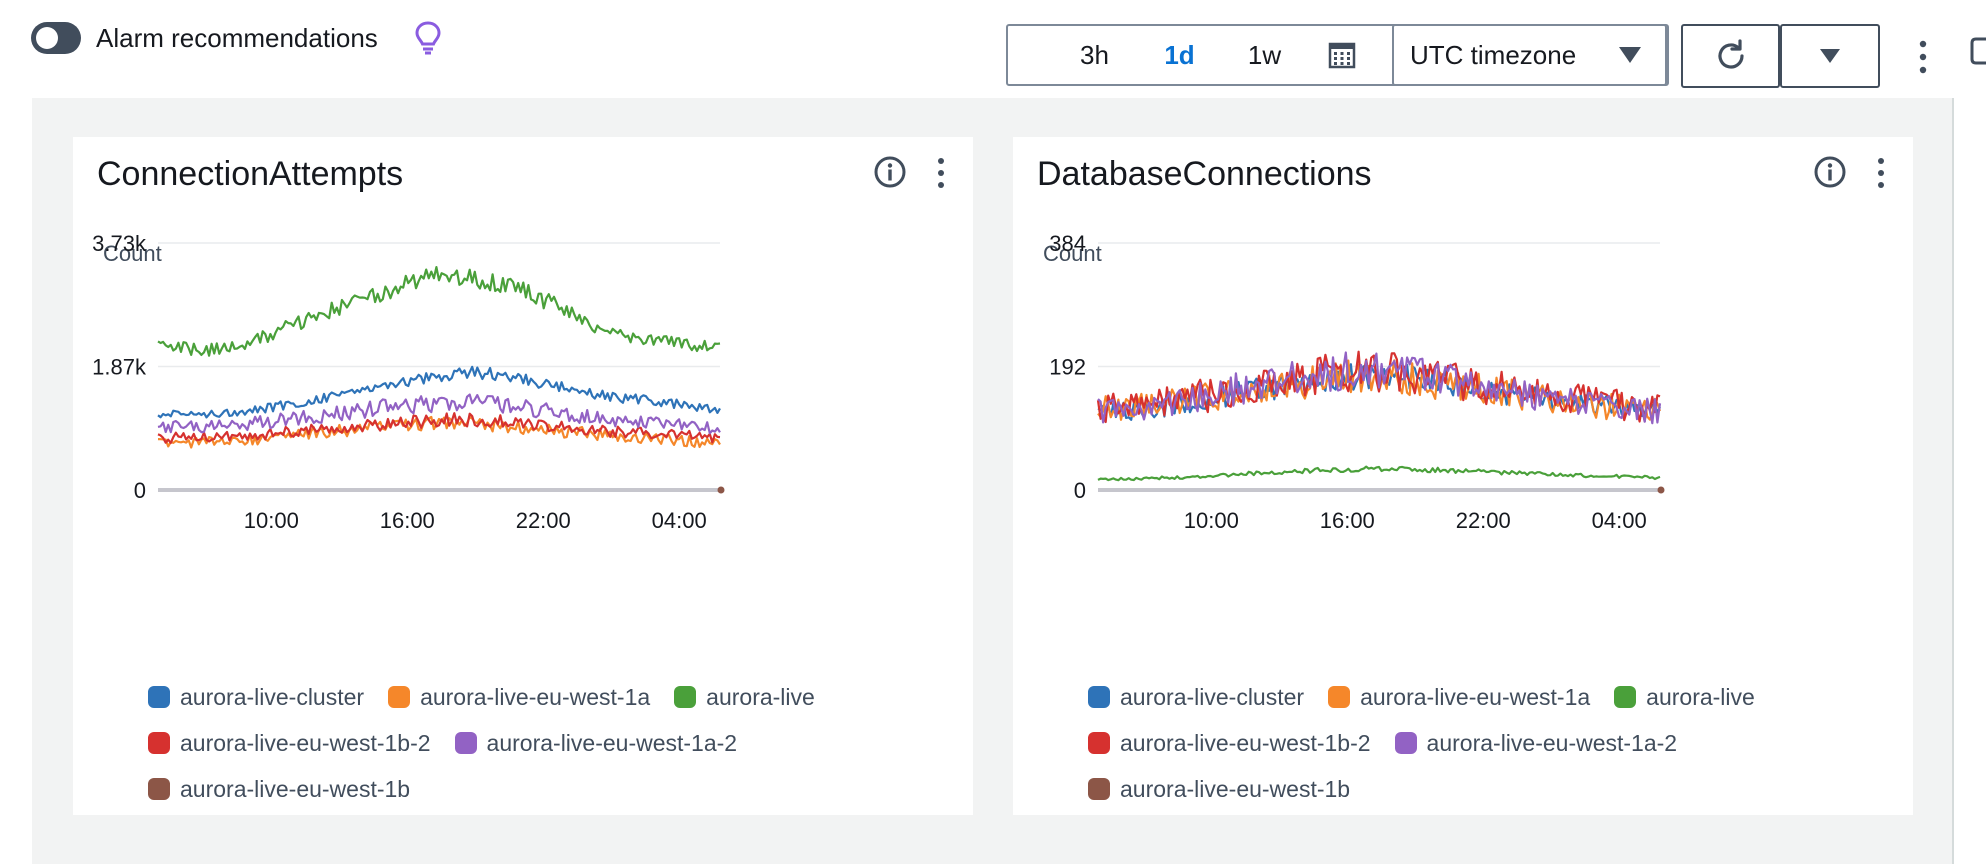 Image resolution: width=1986 pixels, height=864 pixels. I want to click on y-tick-label: 1.87k, so click(119, 367).